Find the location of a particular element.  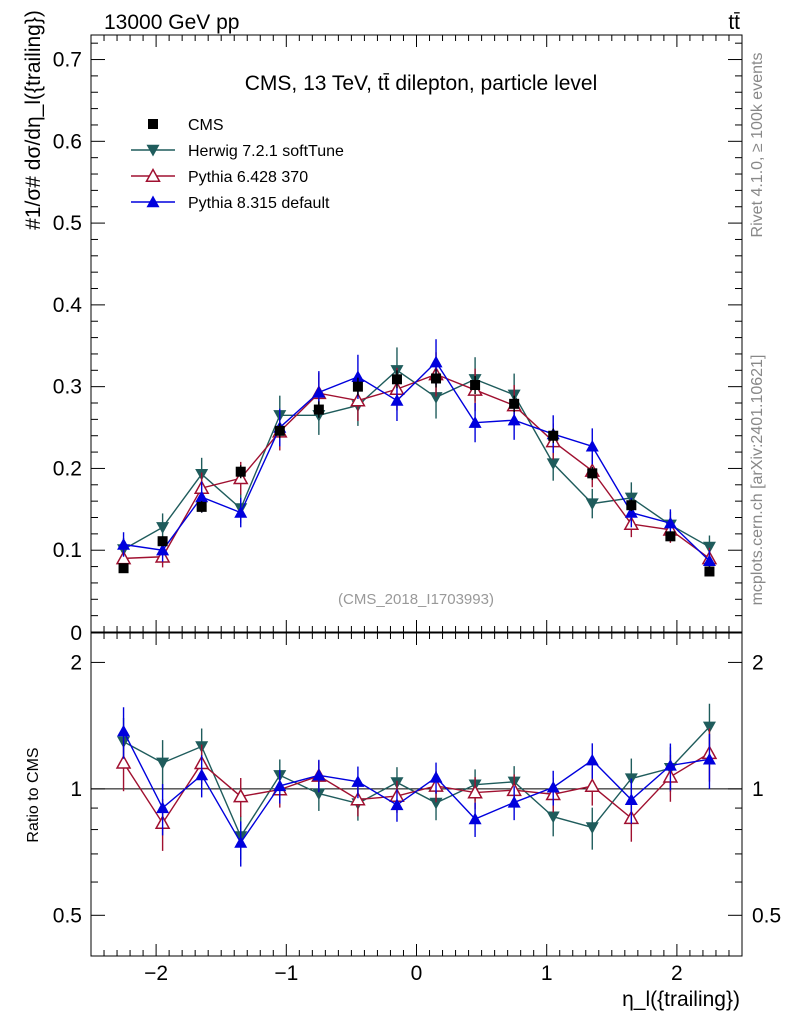

x-tick-label: 2 is located at coordinates (677, 973).